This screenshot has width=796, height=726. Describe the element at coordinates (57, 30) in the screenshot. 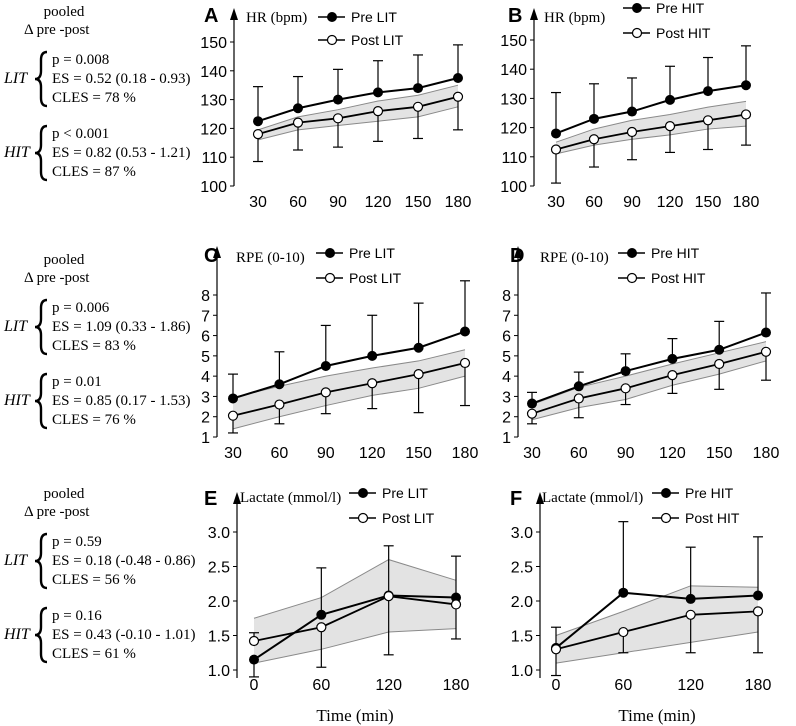

I see `stats-subheader: Δ pre -post` at that location.